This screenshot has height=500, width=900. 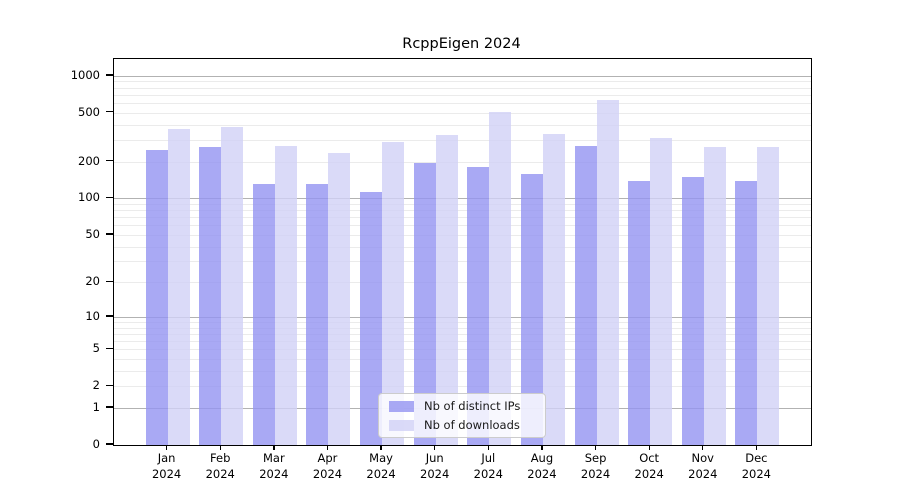 I want to click on chart-title: RcppEigen 2024, so click(x=461, y=44).